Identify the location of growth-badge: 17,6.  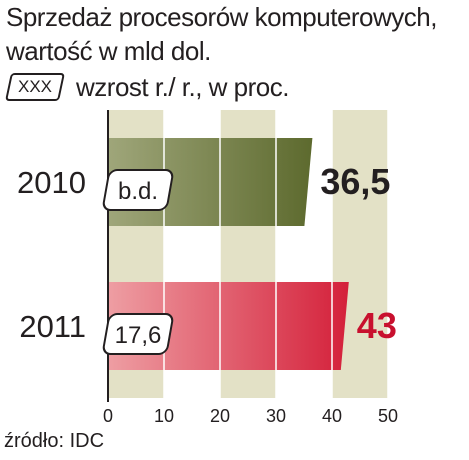
(138, 334).